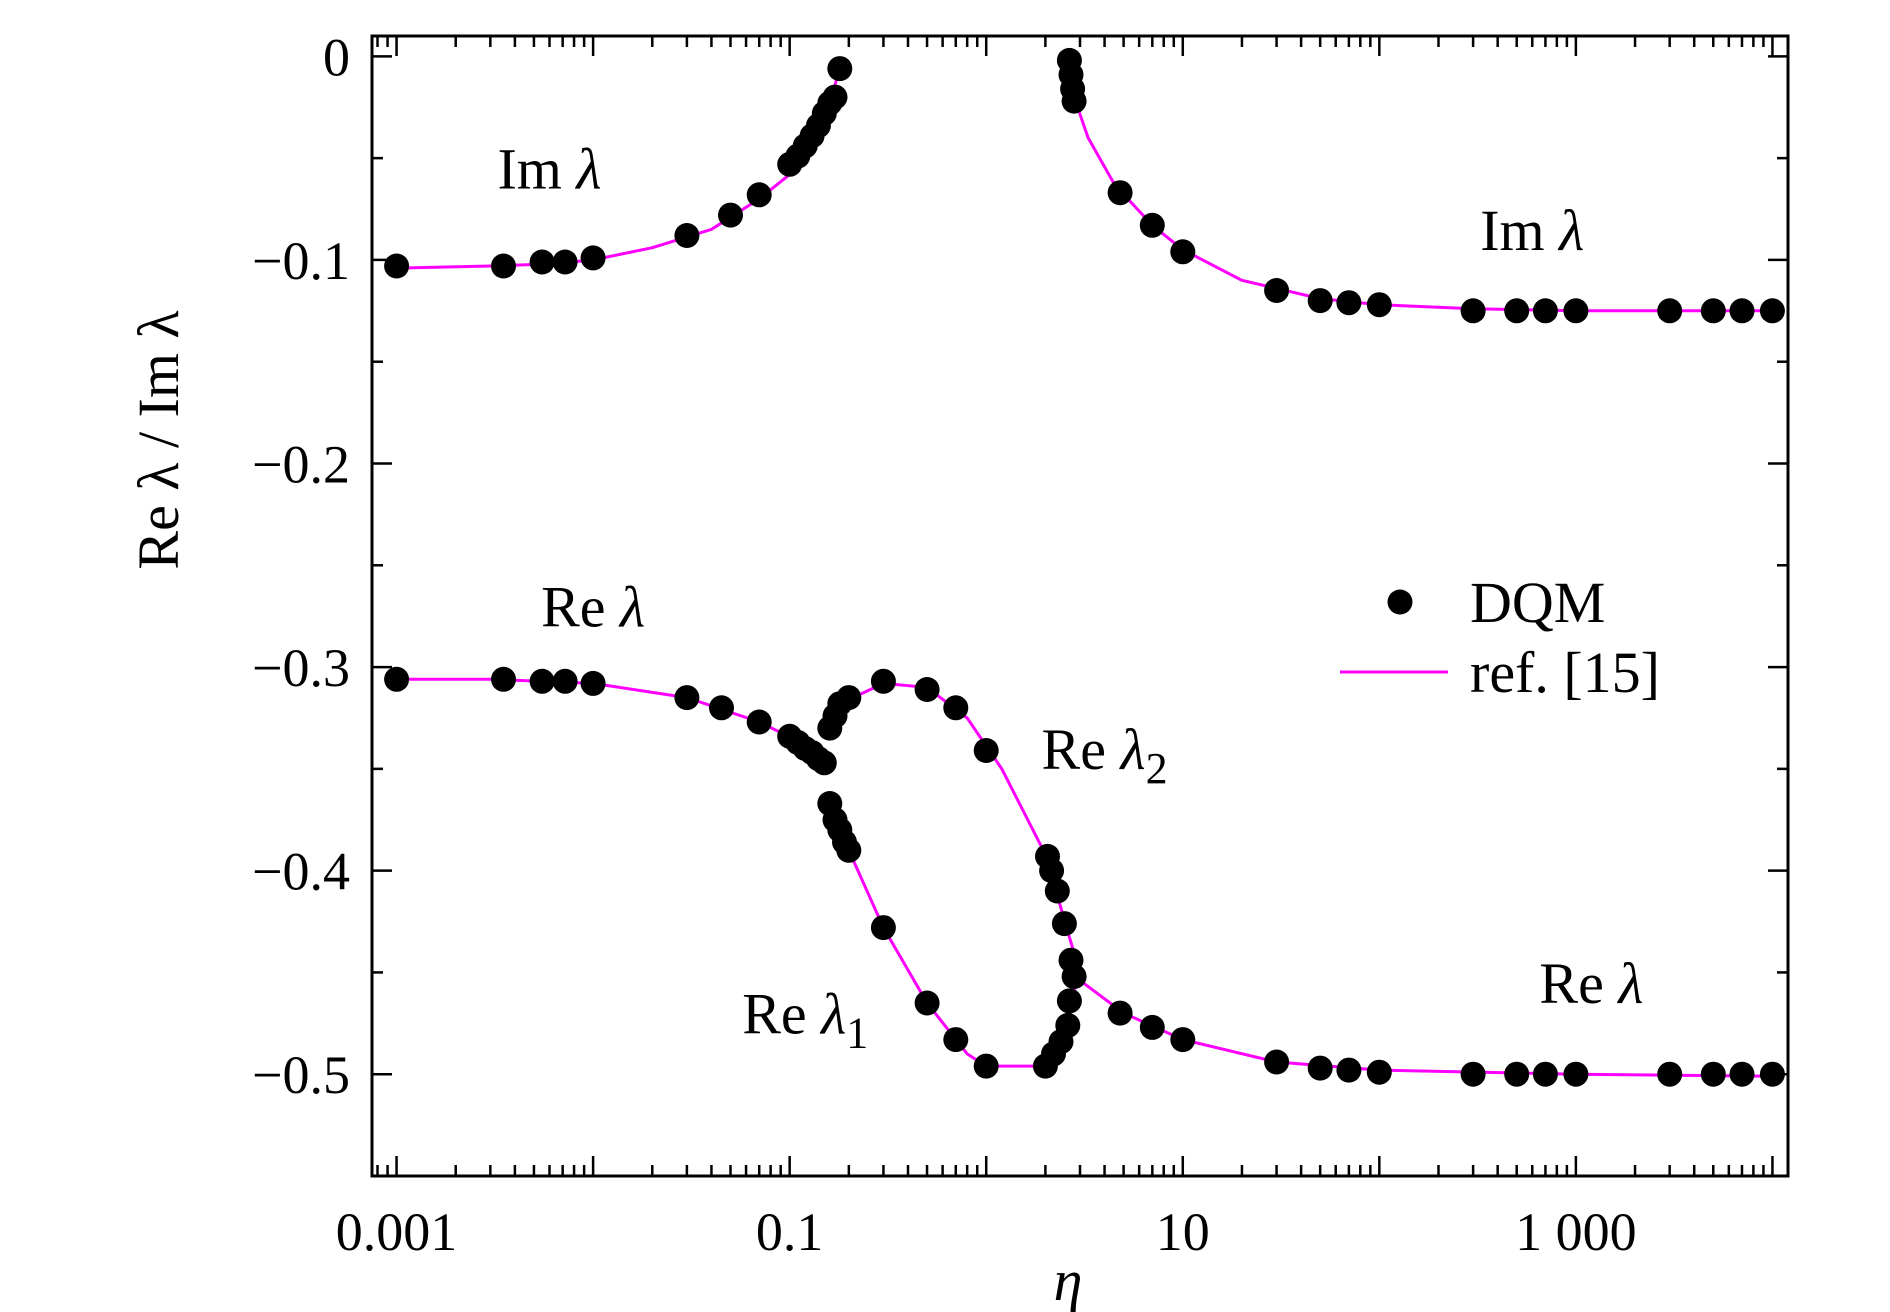 Image resolution: width=1890 pixels, height=1312 pixels. I want to click on y-tick-label: −0.1, so click(301, 261).